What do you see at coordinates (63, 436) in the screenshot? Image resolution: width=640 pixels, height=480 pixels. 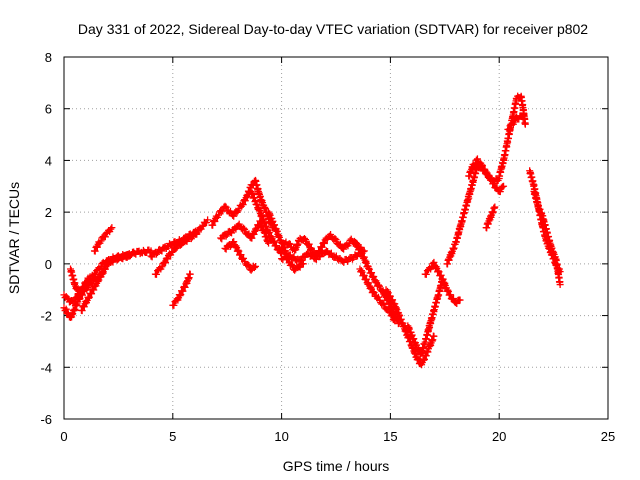 I see `x-tick-label: 0` at bounding box center [63, 436].